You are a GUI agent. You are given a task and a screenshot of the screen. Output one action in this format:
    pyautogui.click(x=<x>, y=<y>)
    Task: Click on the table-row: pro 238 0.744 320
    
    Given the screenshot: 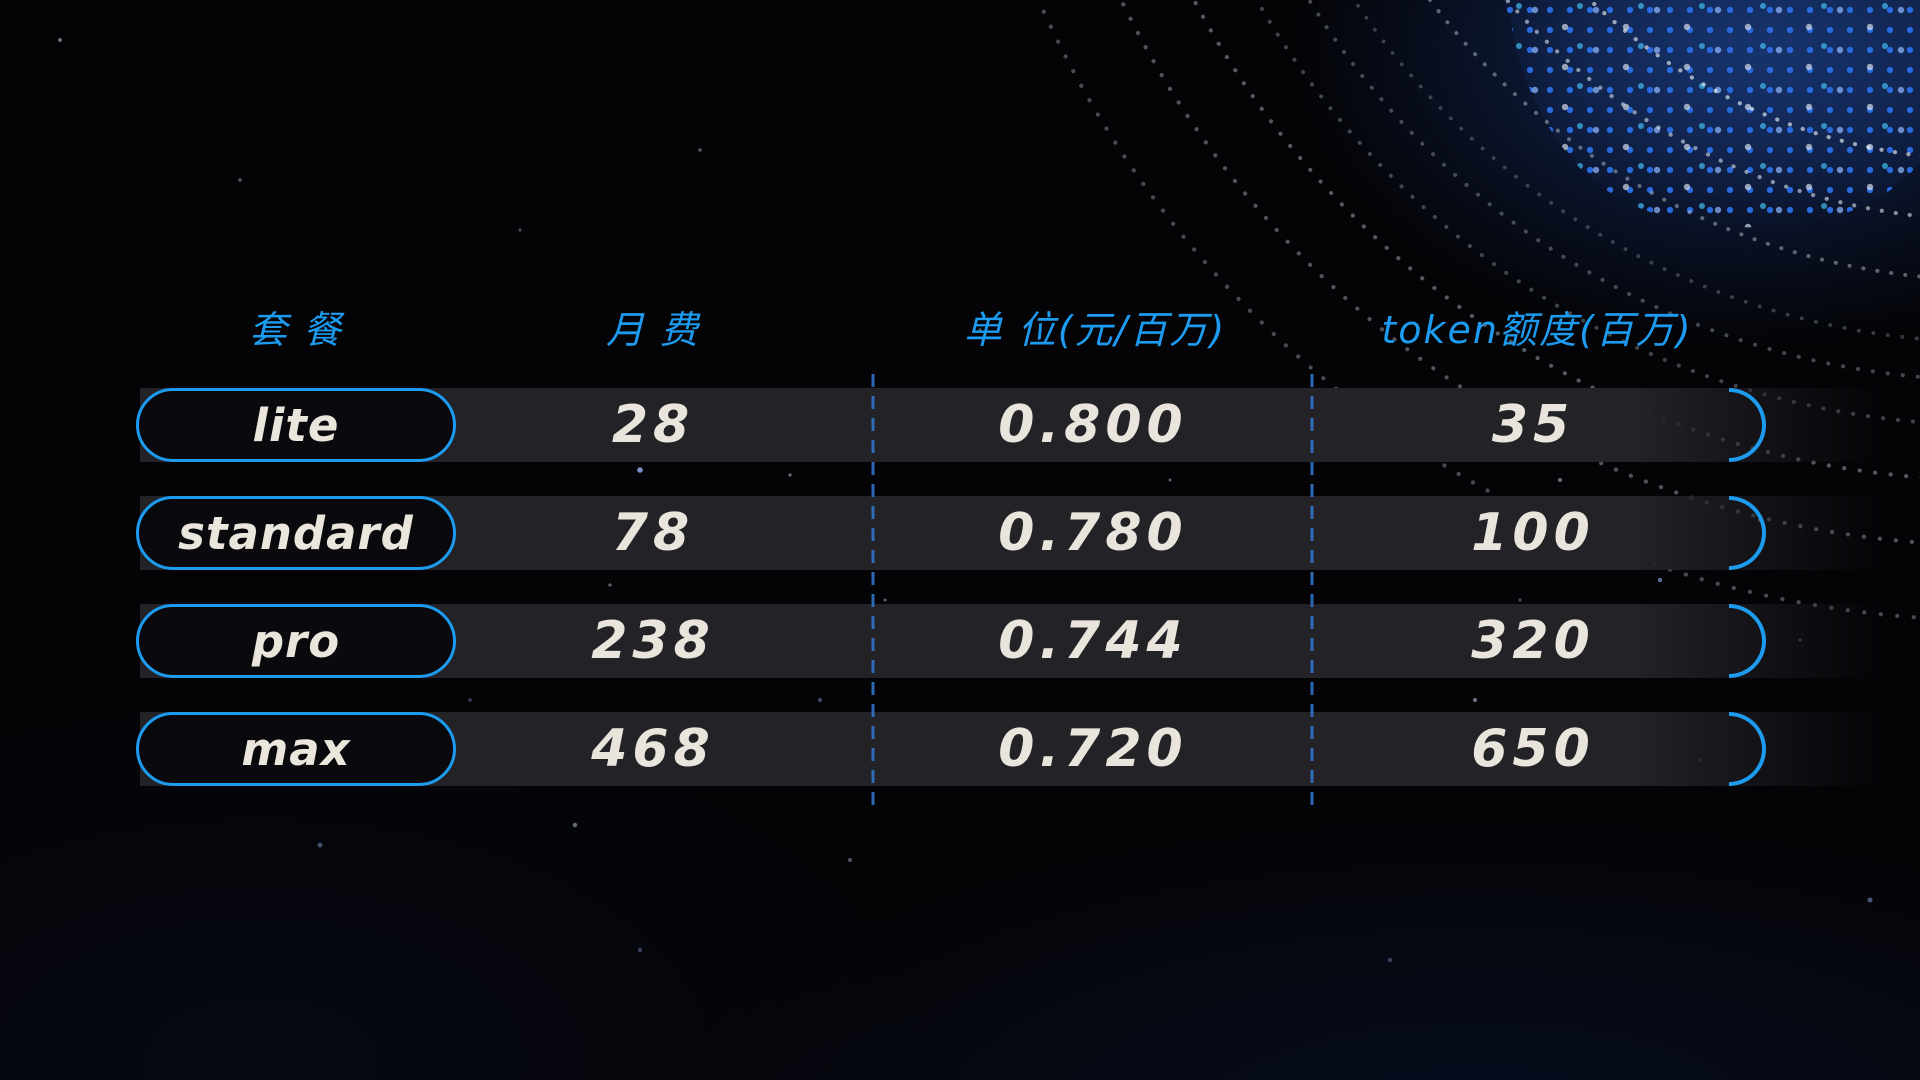 What is the action you would take?
    pyautogui.click(x=960, y=641)
    